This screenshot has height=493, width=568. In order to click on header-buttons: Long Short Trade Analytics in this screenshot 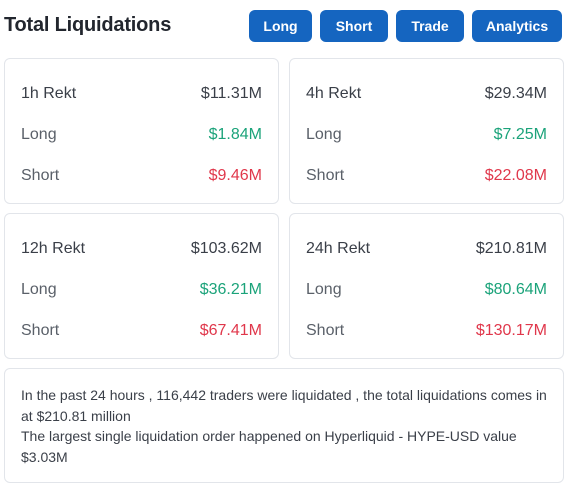, I will do `click(405, 26)`.